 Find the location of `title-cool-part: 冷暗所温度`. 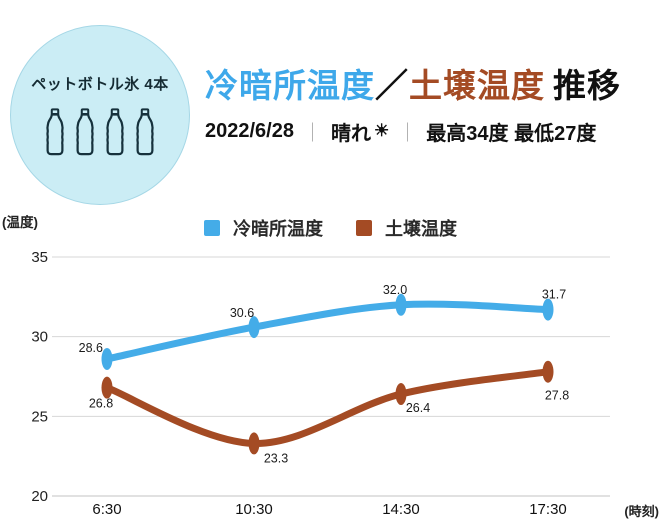

title-cool-part: 冷暗所温度 is located at coordinates (290, 85).